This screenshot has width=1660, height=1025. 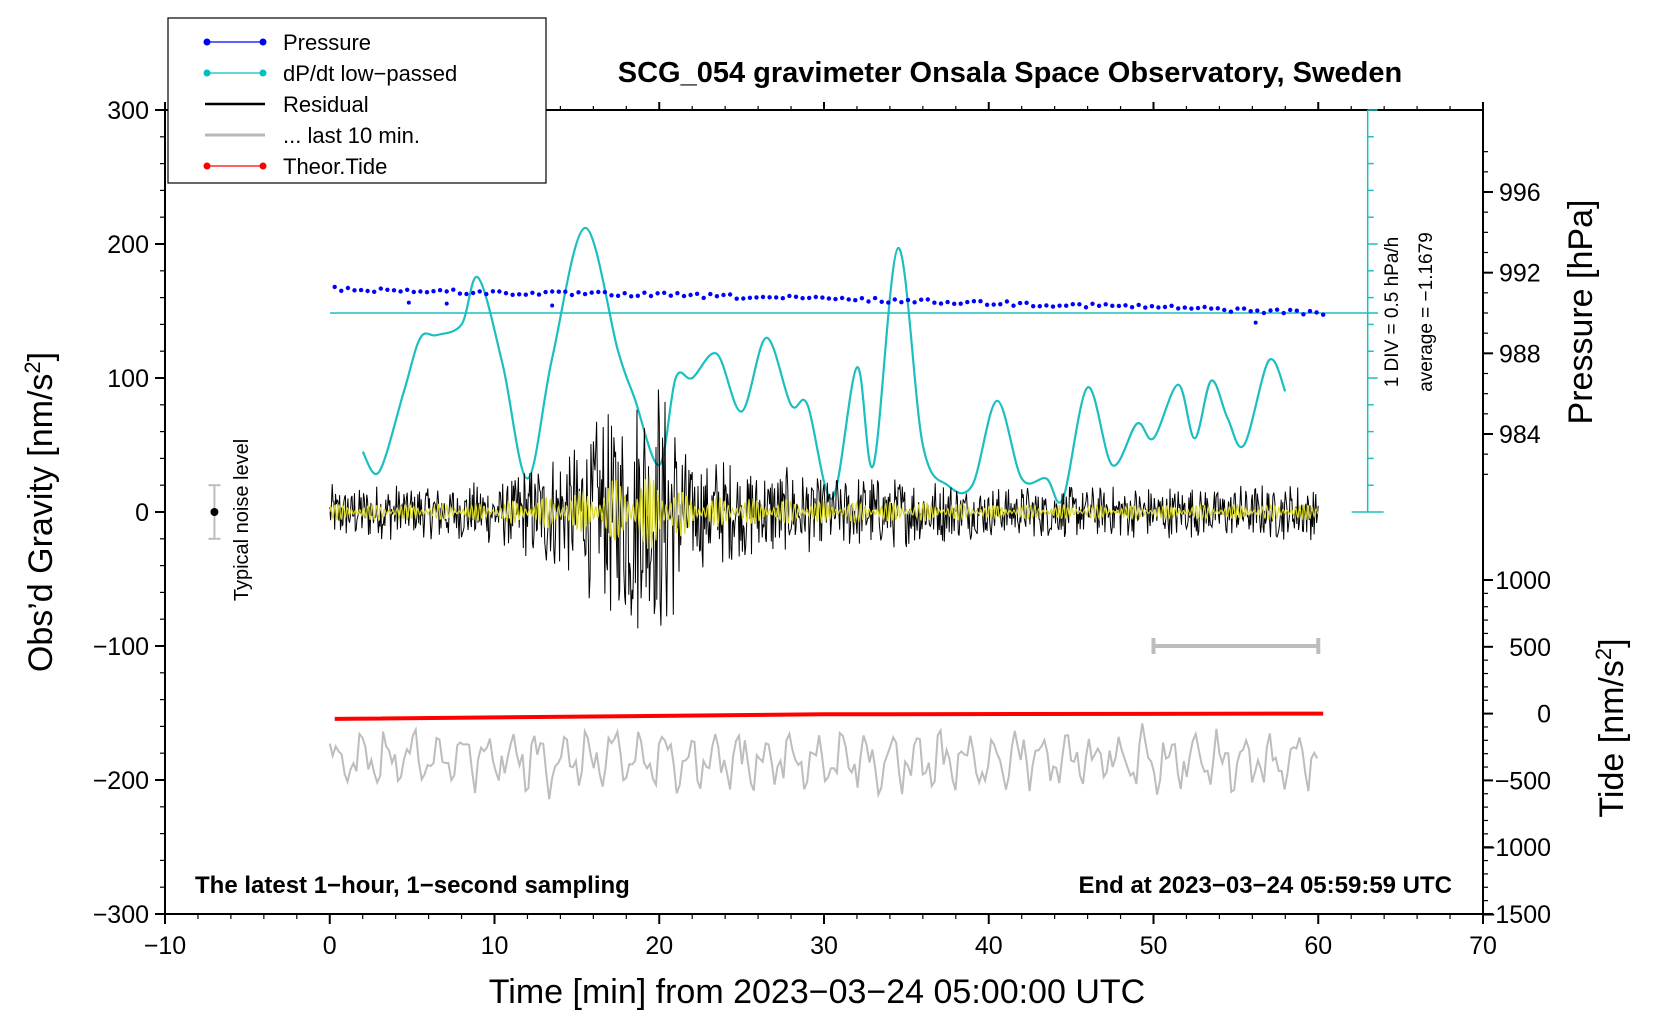 What do you see at coordinates (824, 946) in the screenshot?
I see `x-tick-label: 30` at bounding box center [824, 946].